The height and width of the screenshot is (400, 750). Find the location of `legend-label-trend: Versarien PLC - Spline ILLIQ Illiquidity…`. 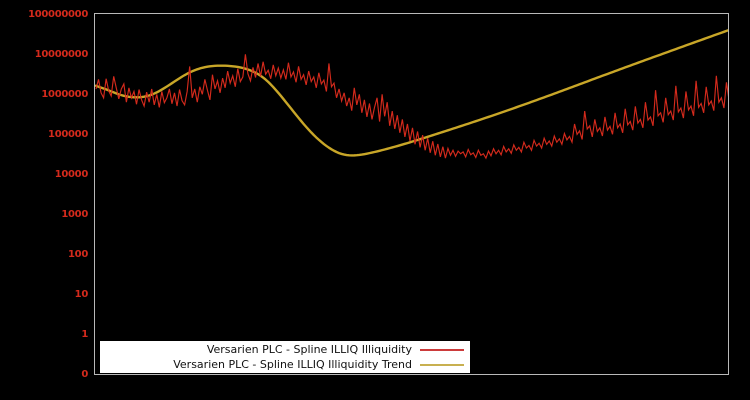

legend-label-trend: Versarien PLC - Spline ILLIQ Illiquidity… is located at coordinates (292, 364).